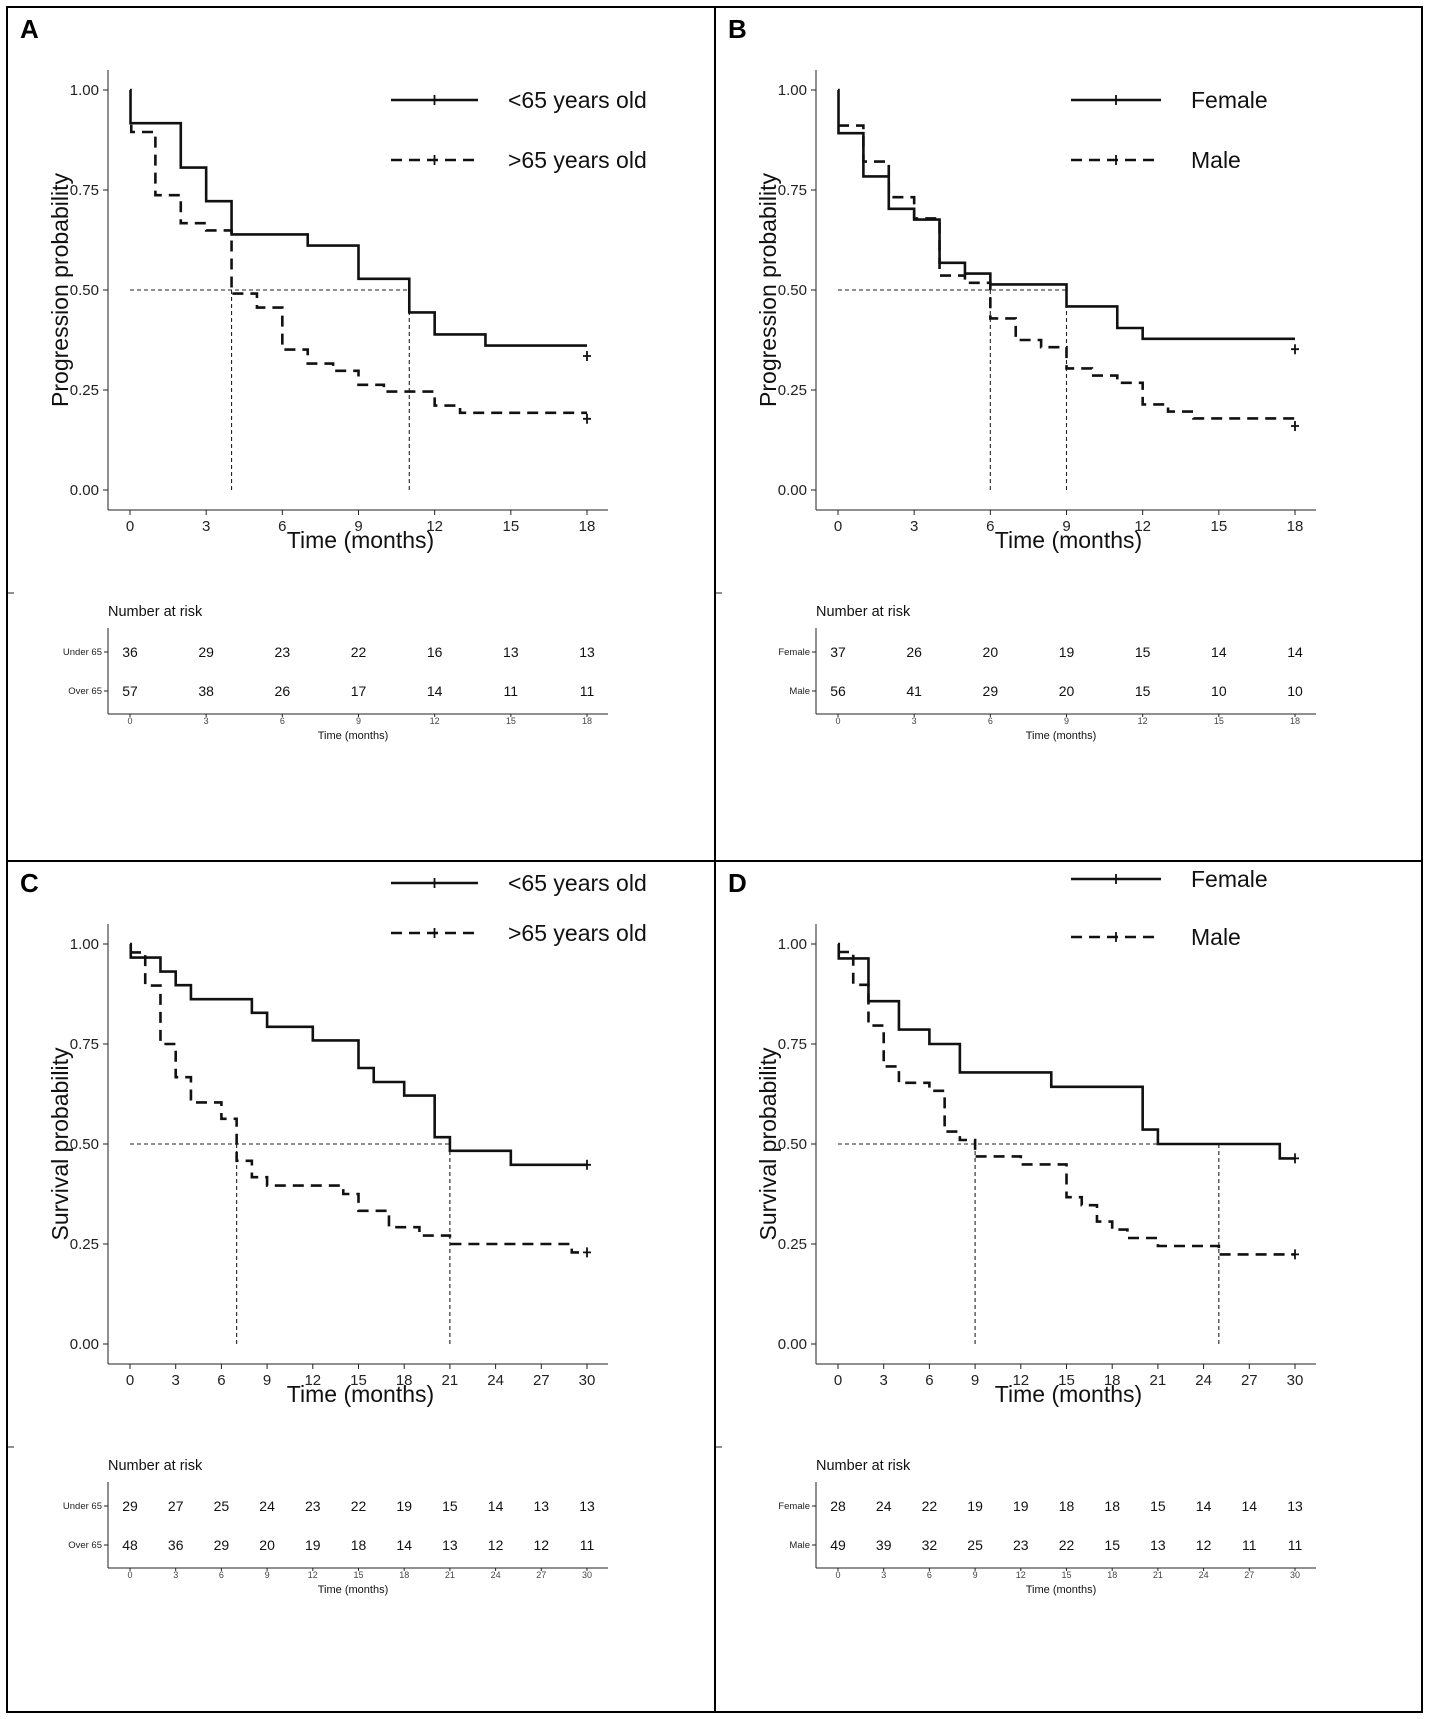 This screenshot has height=1719, width=1429. What do you see at coordinates (130, 526) in the screenshot?
I see `x-tick-label: 0` at bounding box center [130, 526].